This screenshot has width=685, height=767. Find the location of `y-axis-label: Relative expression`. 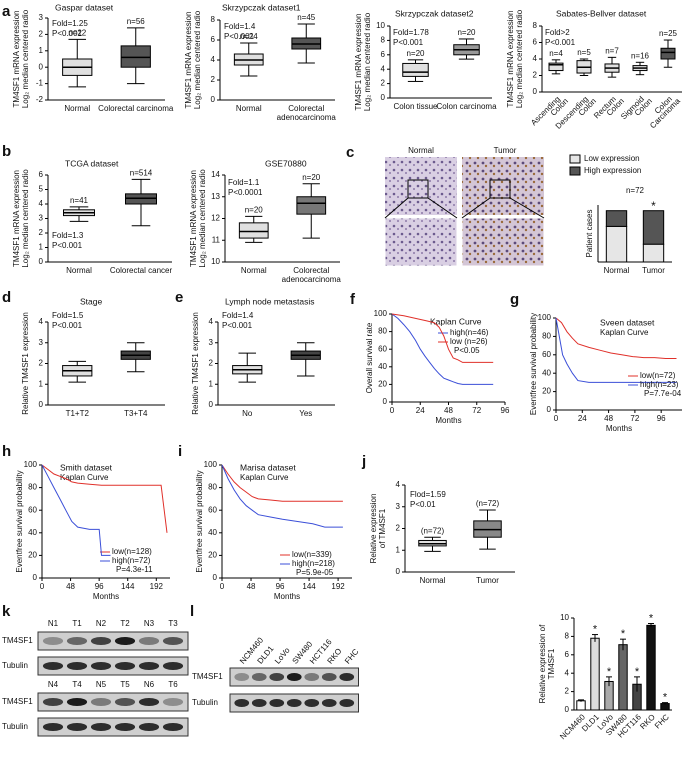

y-axis-label: Relative expression is located at coordinates (373, 529).